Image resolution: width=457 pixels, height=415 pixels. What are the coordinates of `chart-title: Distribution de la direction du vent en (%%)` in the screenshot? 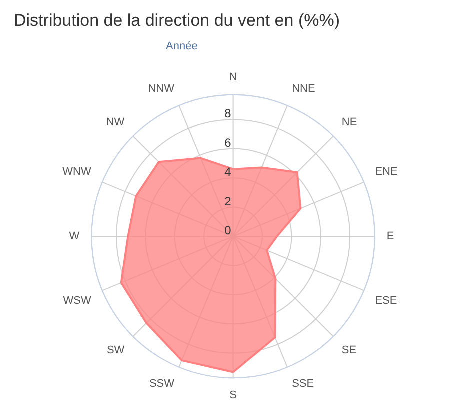 It's located at (177, 20).